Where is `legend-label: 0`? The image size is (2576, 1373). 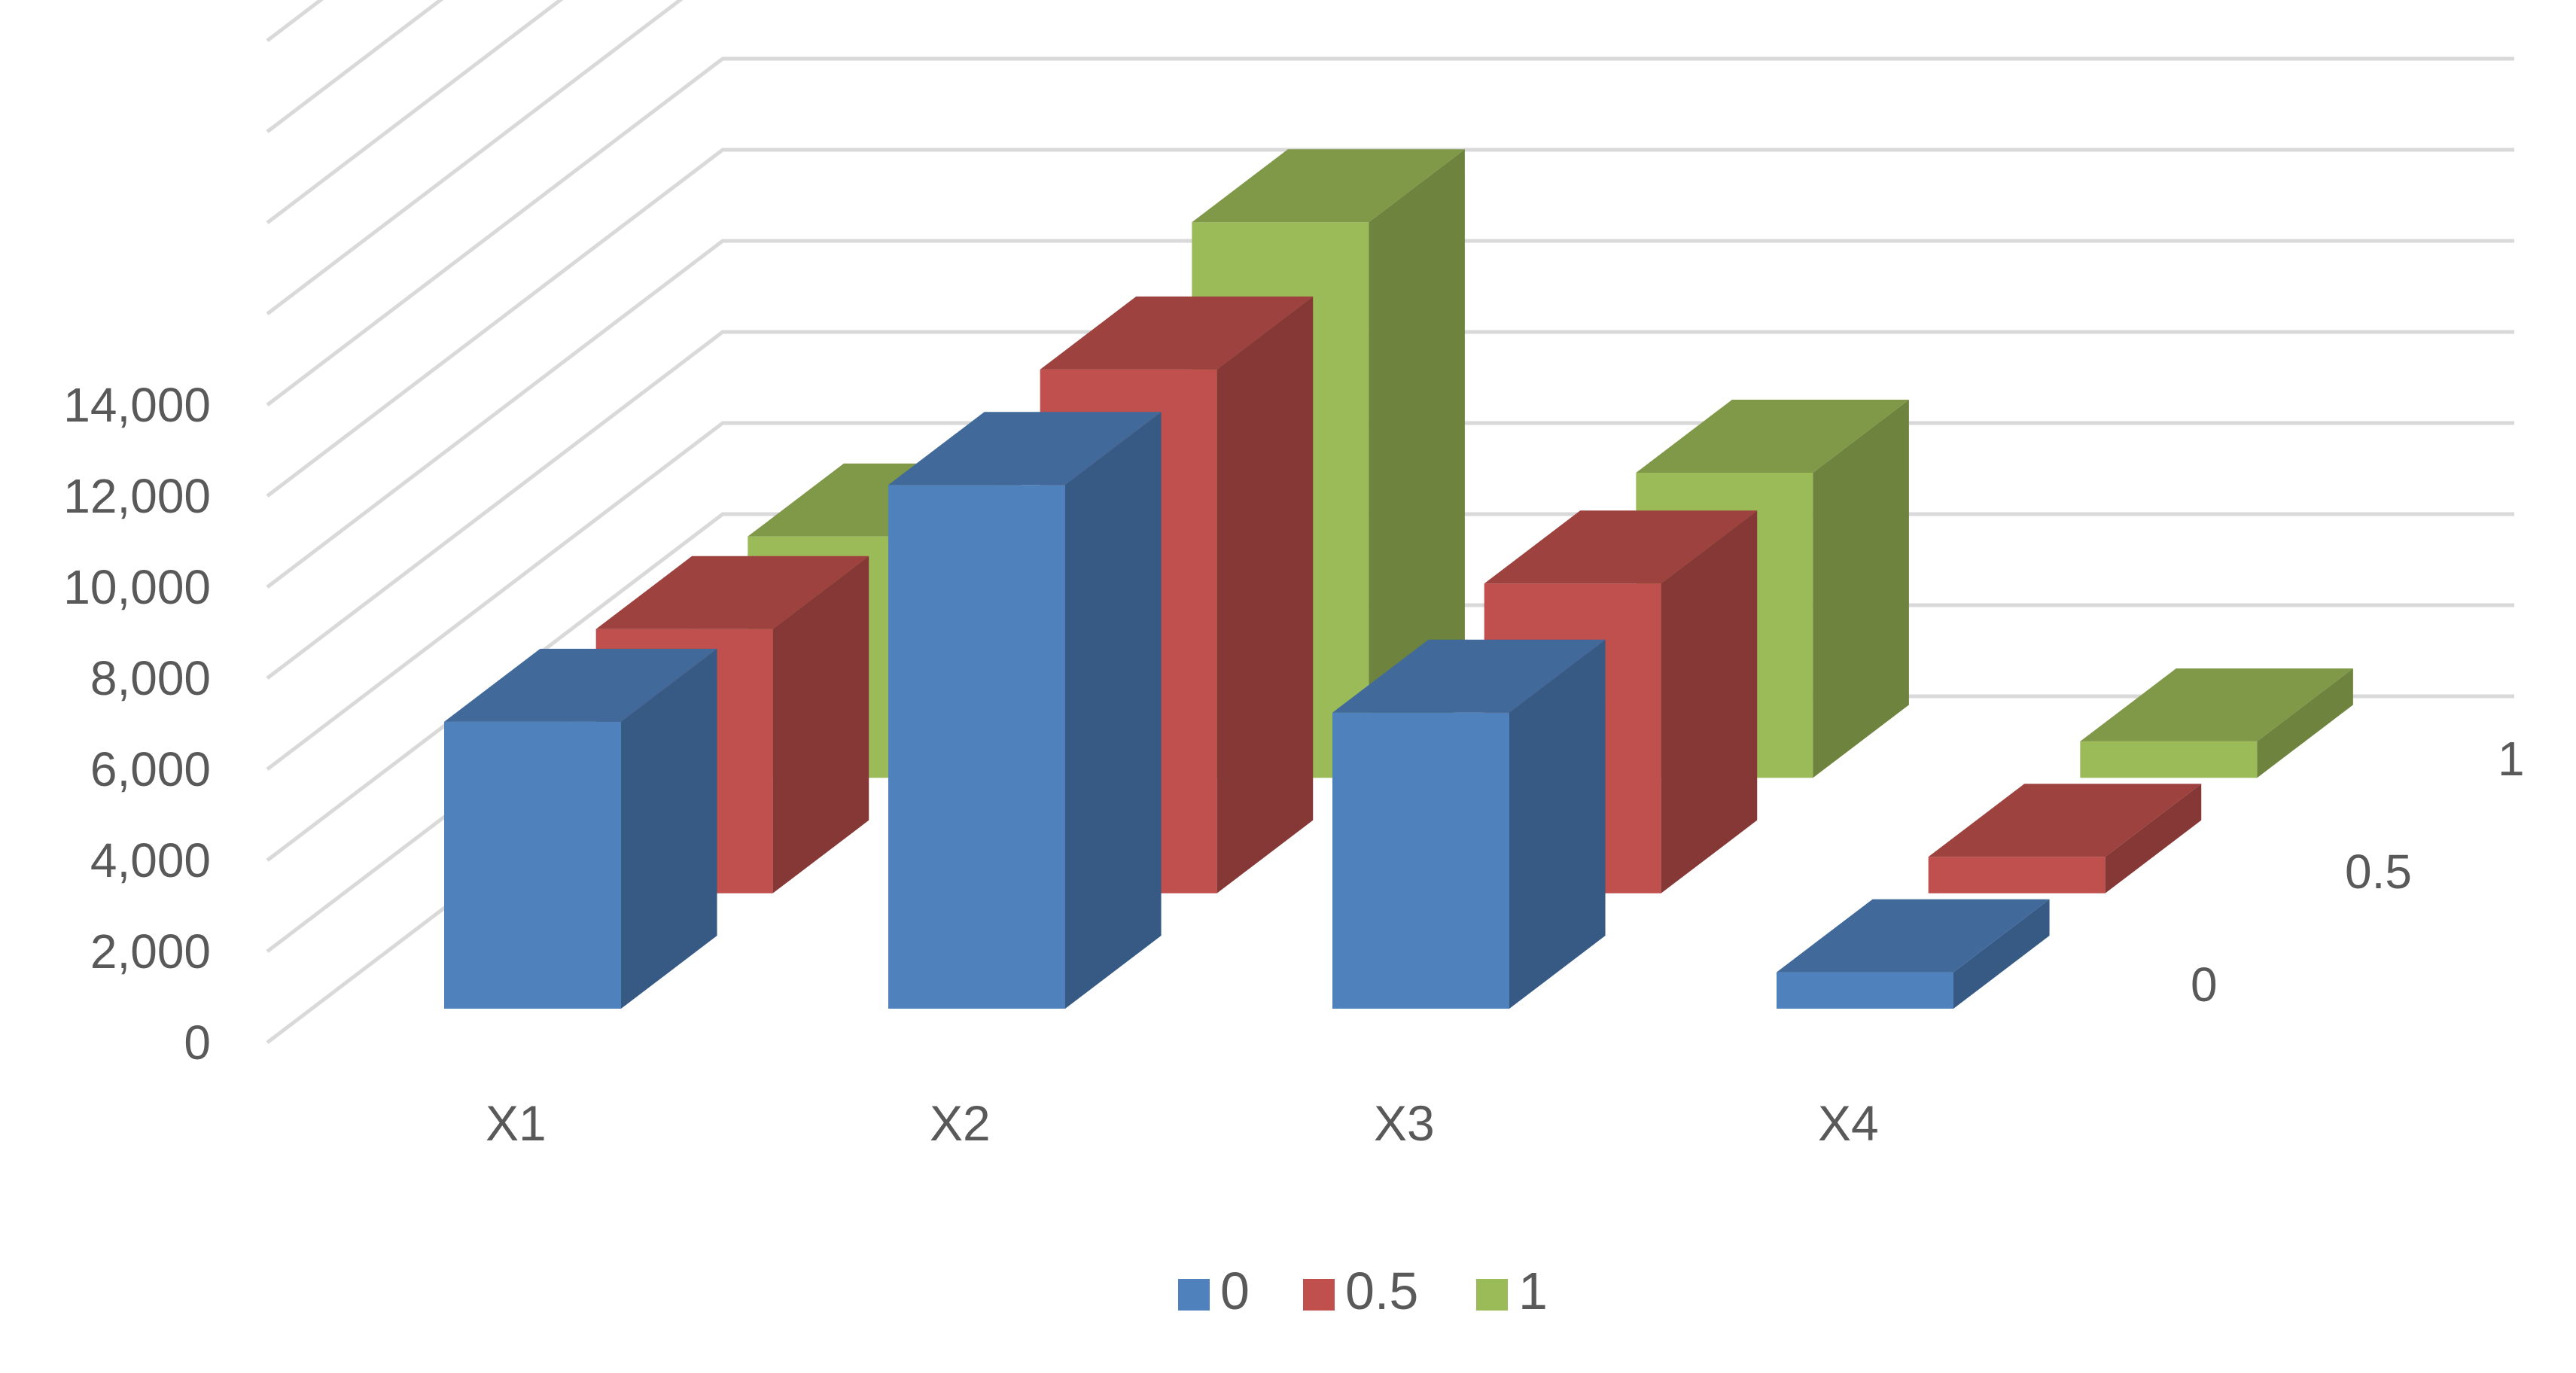
legend-label: 0 is located at coordinates (1235, 1291).